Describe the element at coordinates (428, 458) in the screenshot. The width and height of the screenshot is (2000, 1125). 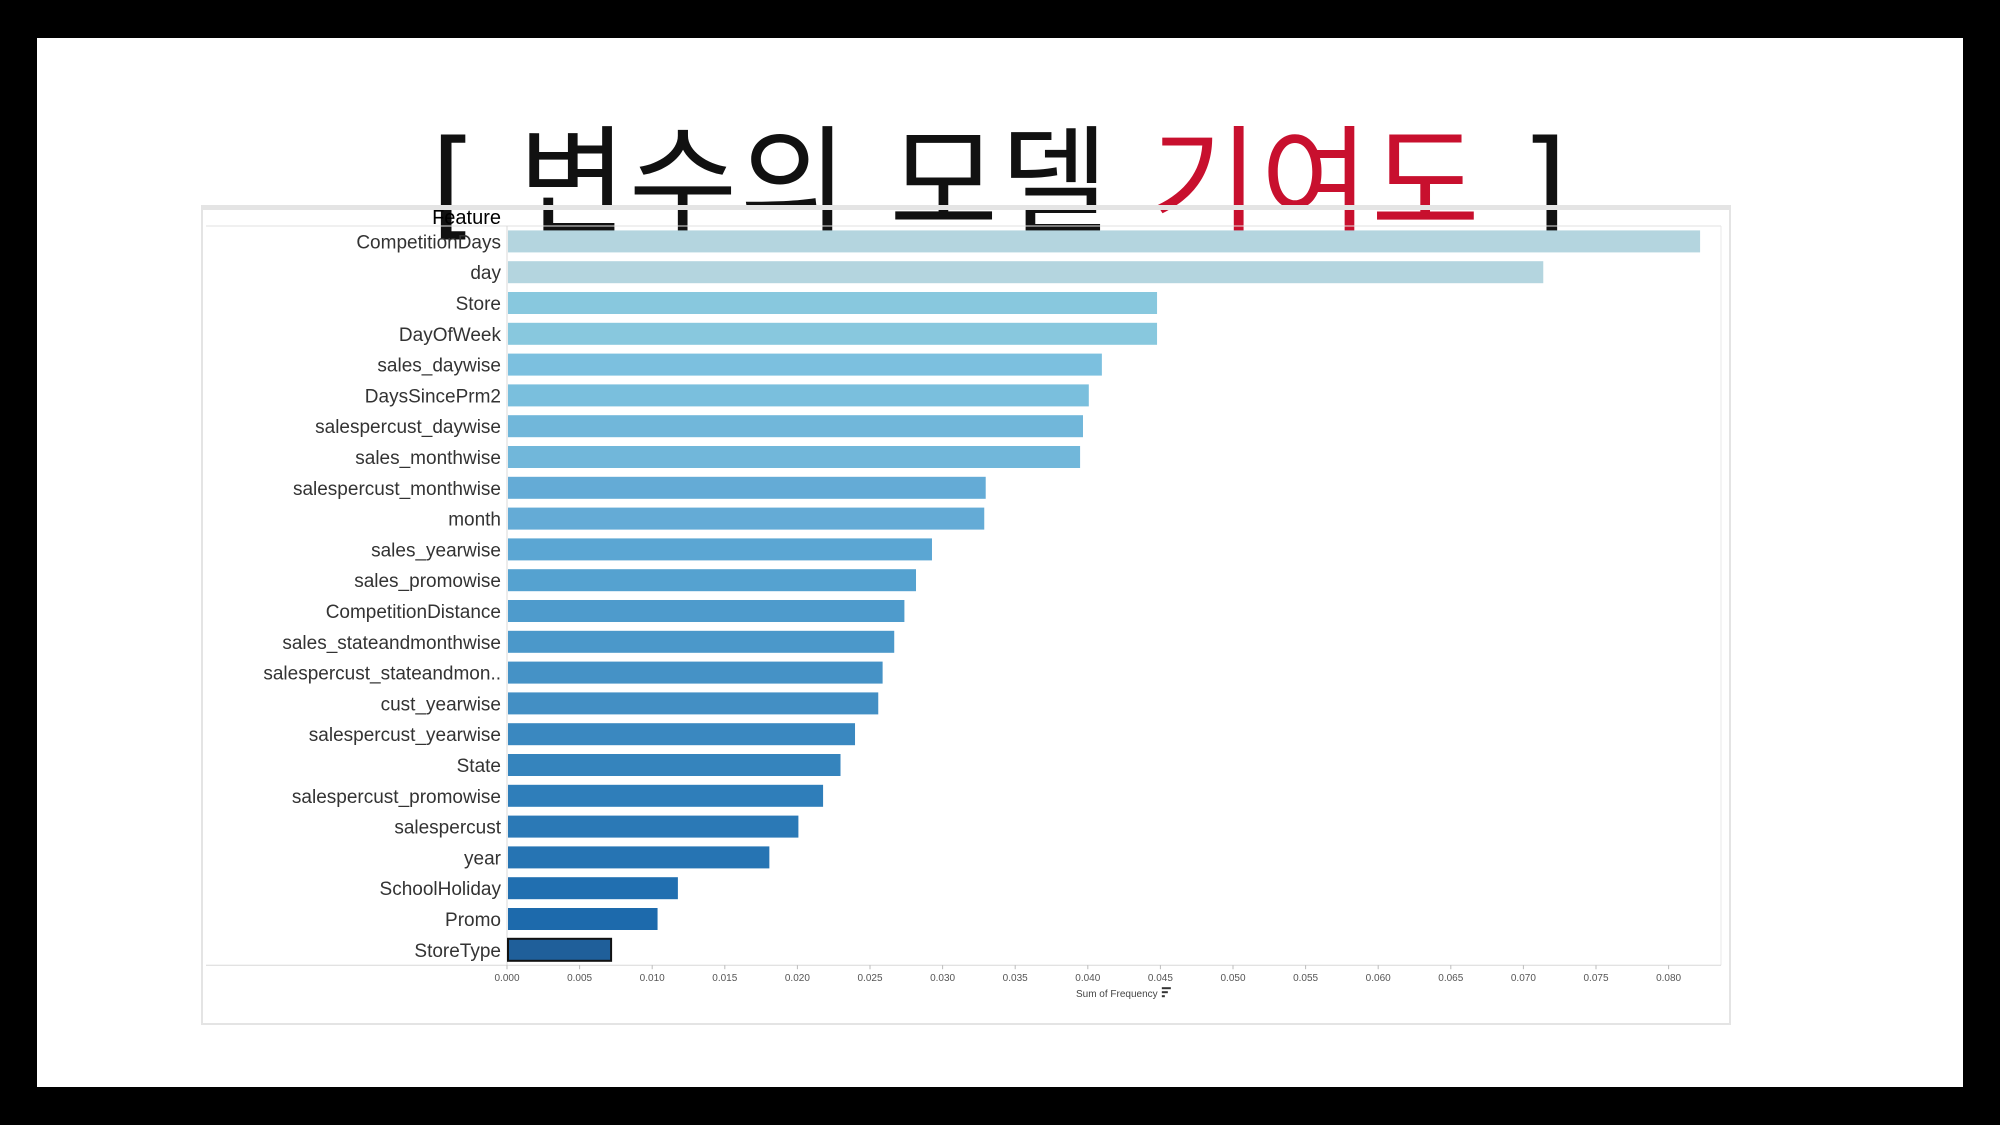
I see `row-label-sales_monthwise: sales_monthwise` at that location.